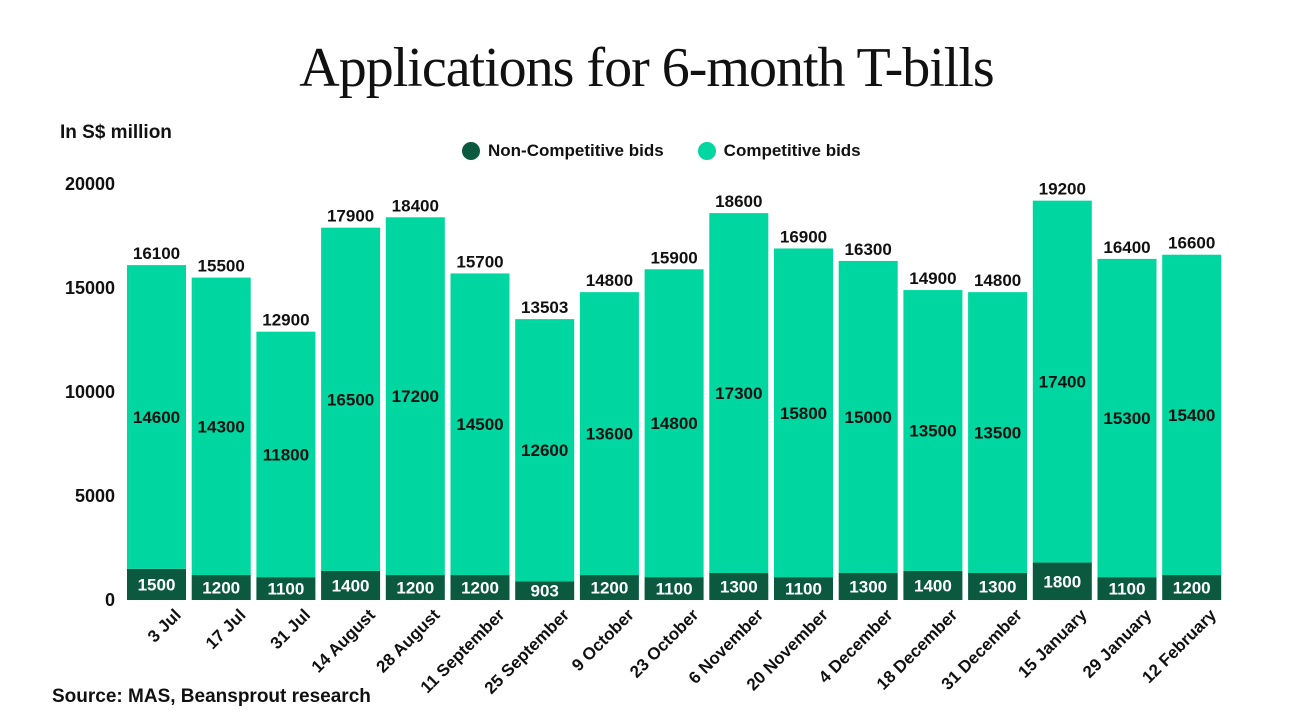 The height and width of the screenshot is (726, 1293). Describe the element at coordinates (157, 584) in the screenshot. I see `data-label-non-competitive: 1500` at that location.